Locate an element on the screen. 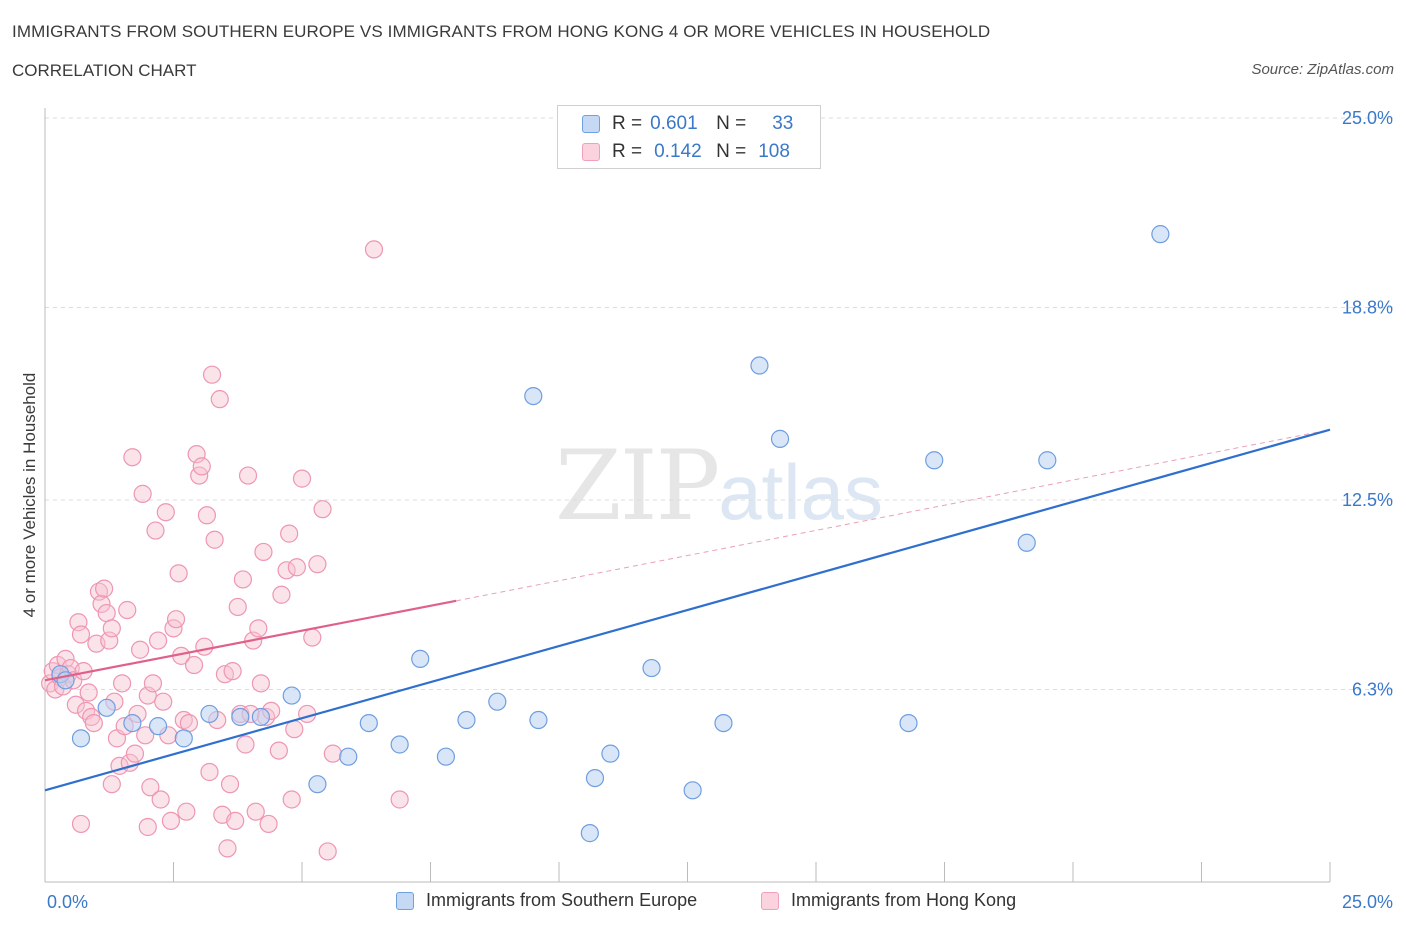  trend-line-hong-kong is located at coordinates (250, 640).